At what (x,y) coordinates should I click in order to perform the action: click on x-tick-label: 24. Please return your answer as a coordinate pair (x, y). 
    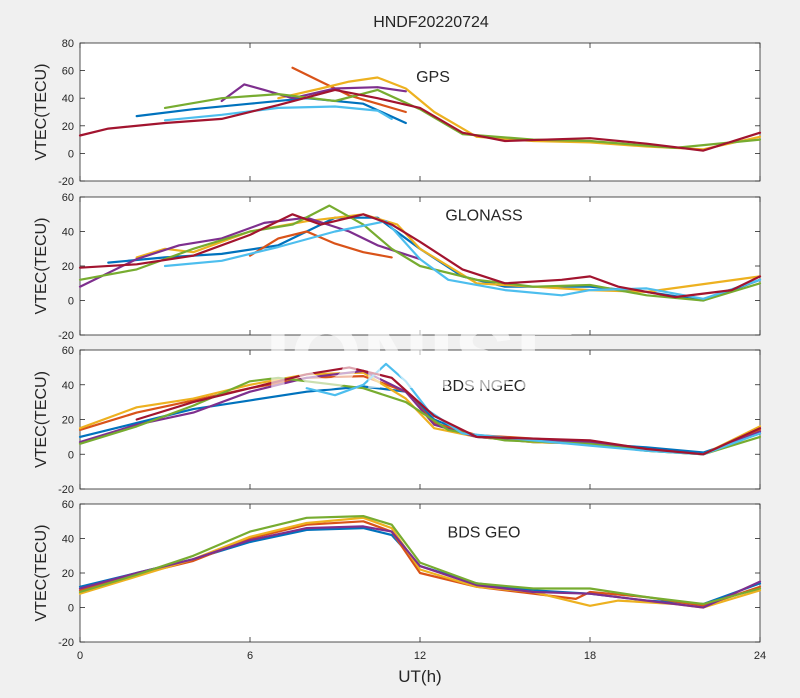
    Looking at the image, I should click on (760, 656).